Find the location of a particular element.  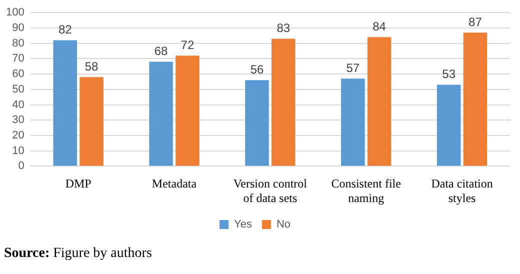

data-label: 68 is located at coordinates (161, 51).